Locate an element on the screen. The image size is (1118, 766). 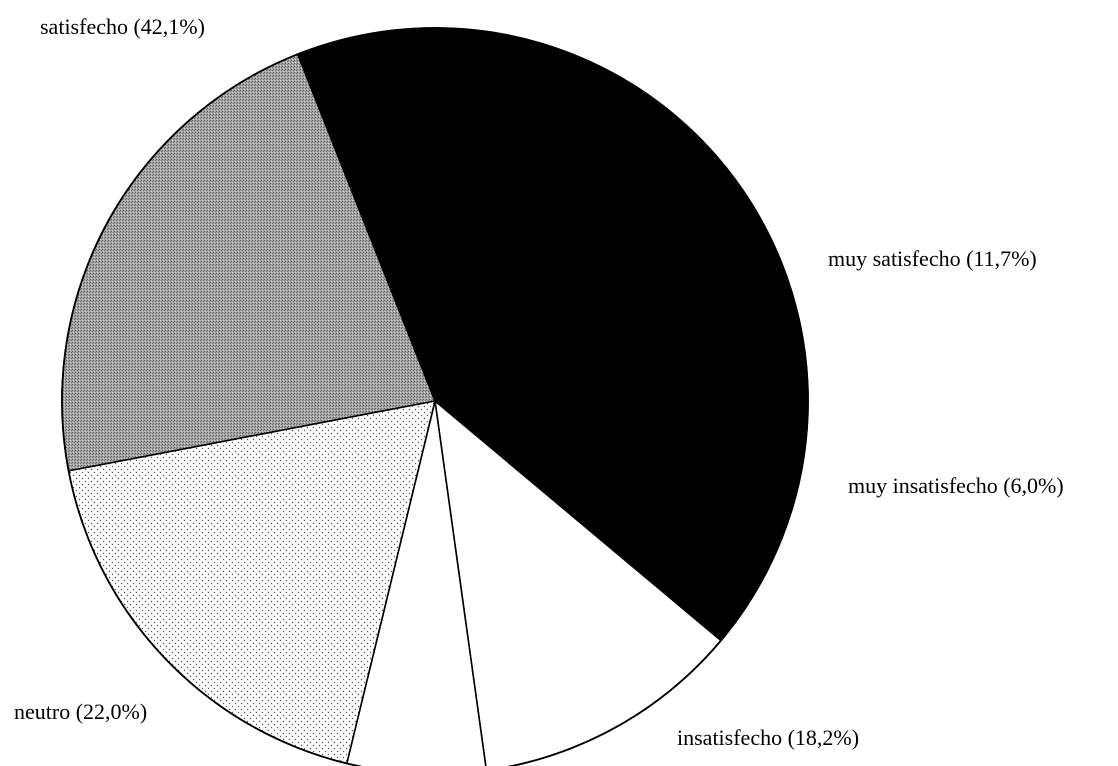
label-neutro: neutro (22,0%) is located at coordinates (80, 711).